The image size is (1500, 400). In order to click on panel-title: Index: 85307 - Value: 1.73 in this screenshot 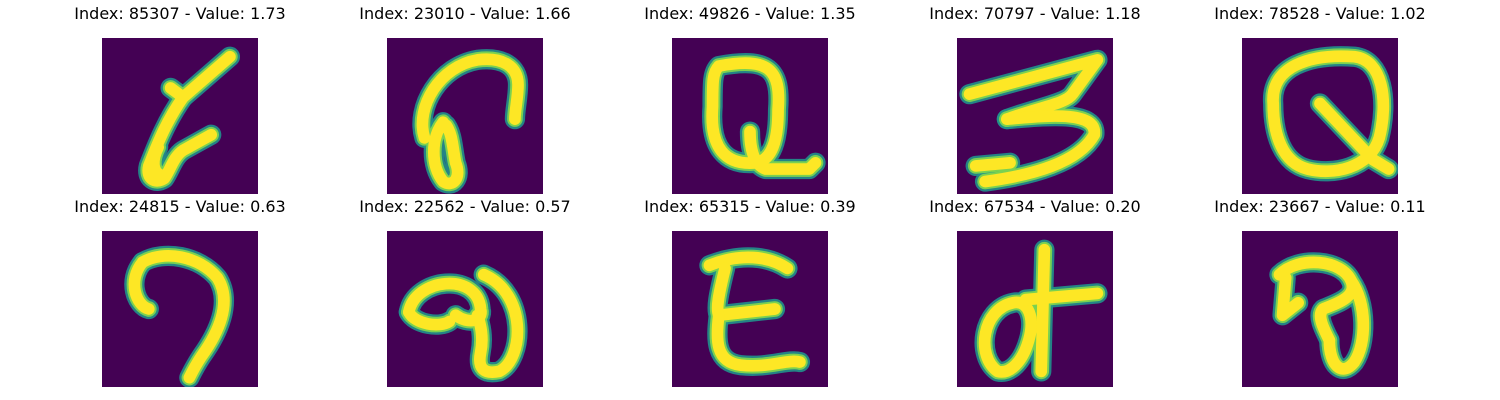, I will do `click(180, 13)`.